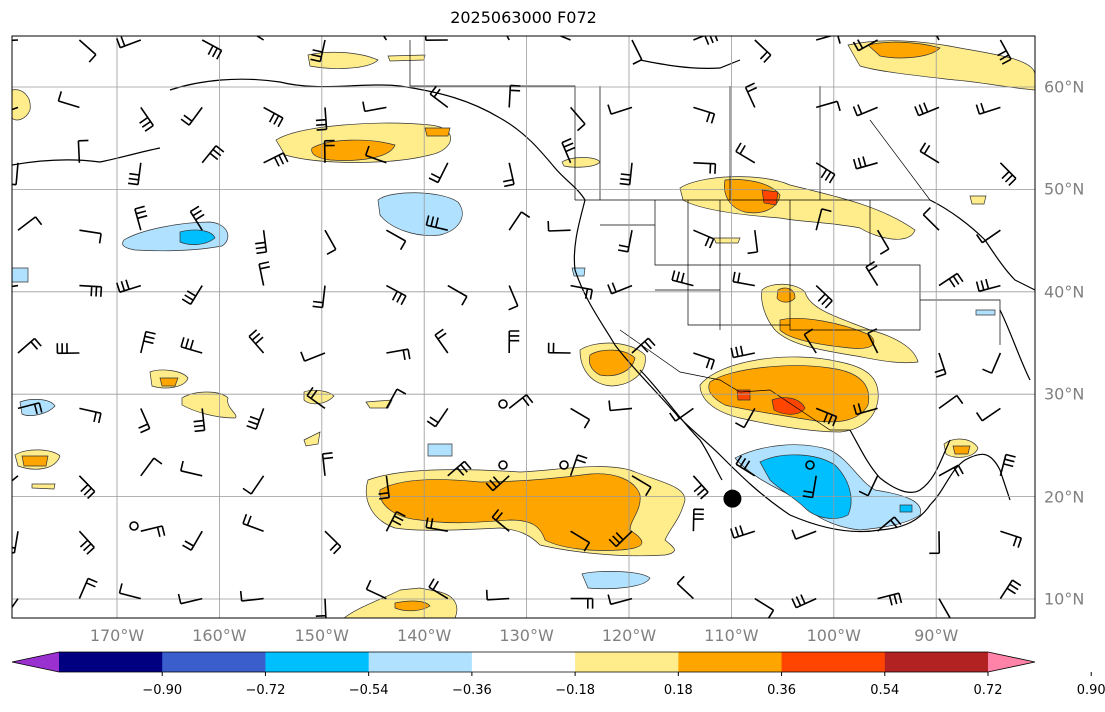  Describe the element at coordinates (1064, 599) in the screenshot. I see `latitude-label: 10°N` at that location.